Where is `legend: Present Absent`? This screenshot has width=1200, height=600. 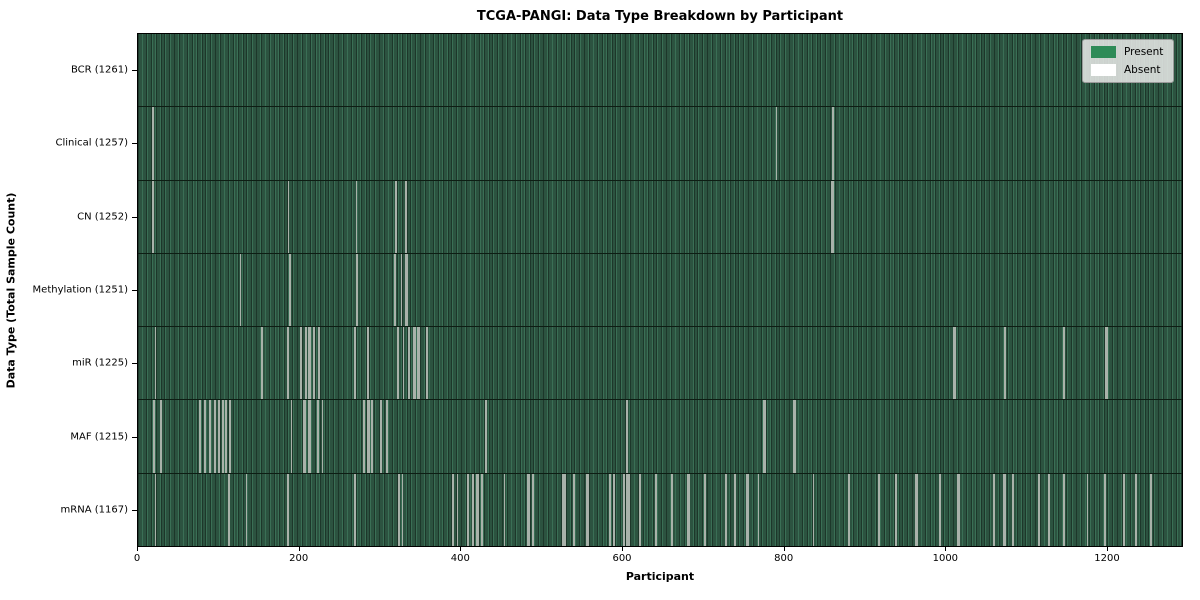
legend: Present Absent is located at coordinates (1128, 61).